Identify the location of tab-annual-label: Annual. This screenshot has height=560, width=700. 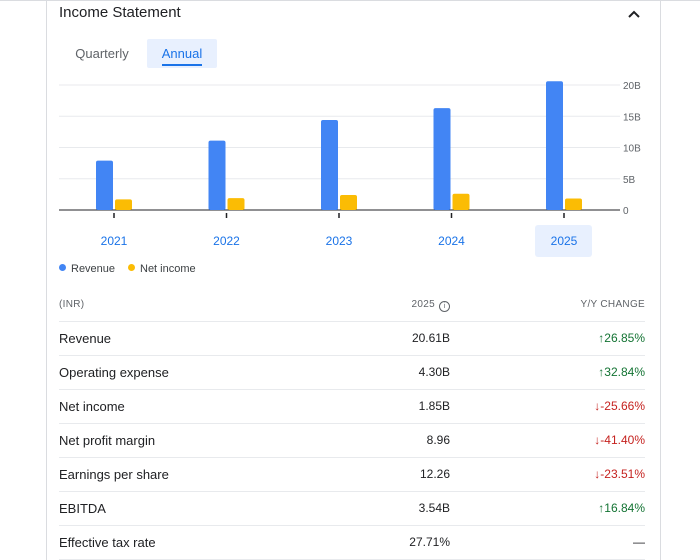
(182, 53).